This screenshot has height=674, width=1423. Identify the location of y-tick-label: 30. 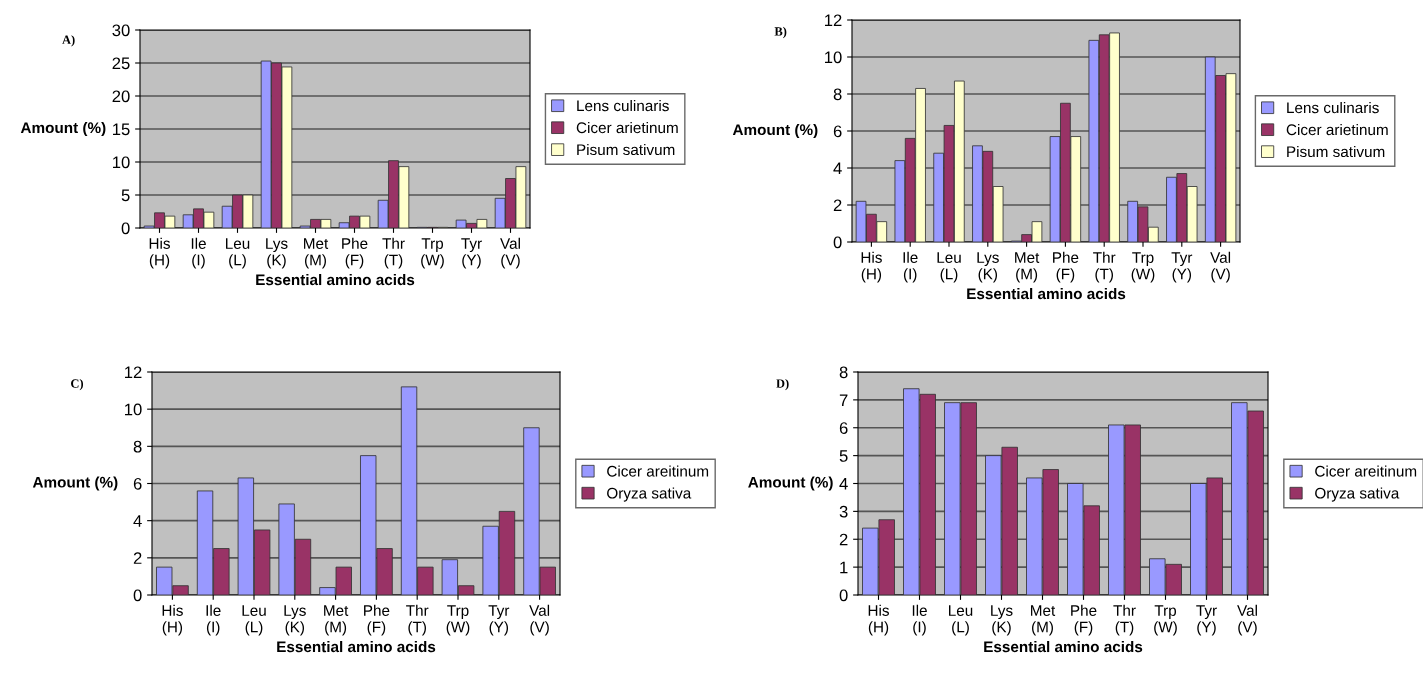
(121, 30).